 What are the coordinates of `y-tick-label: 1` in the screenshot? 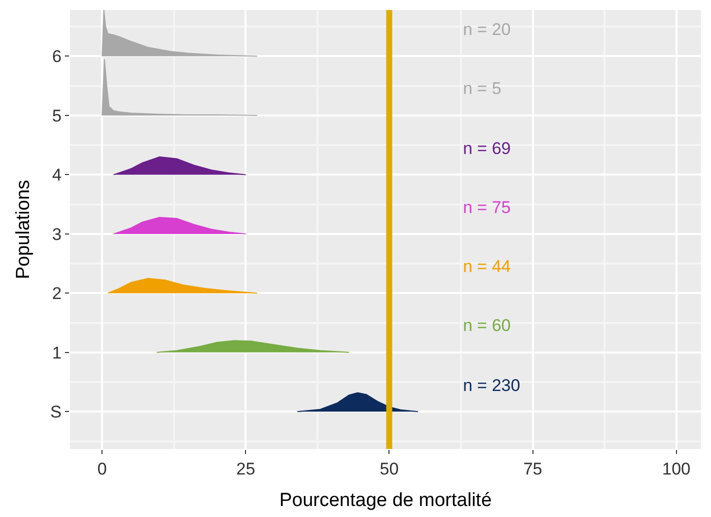 It's located at (57, 352).